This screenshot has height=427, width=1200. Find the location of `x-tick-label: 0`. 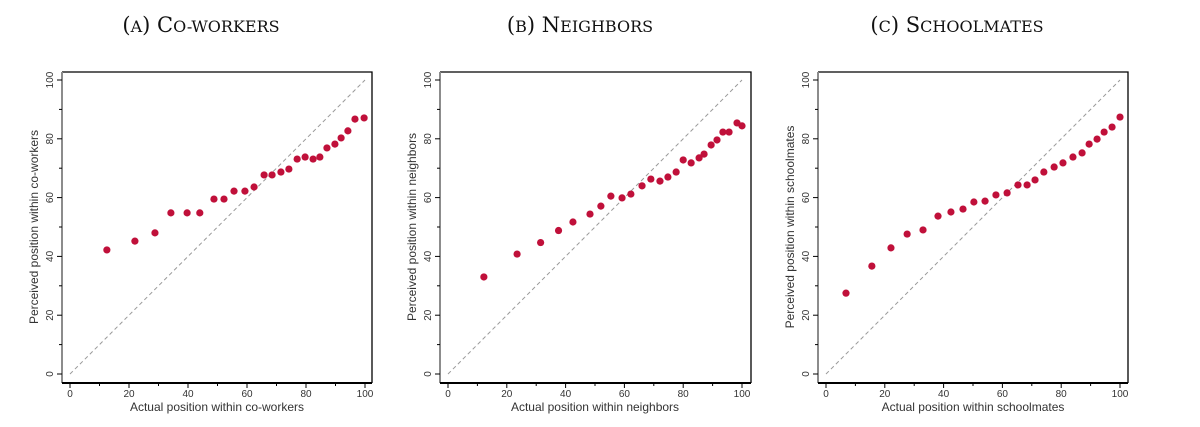

x-tick-label: 0 is located at coordinates (70, 394).